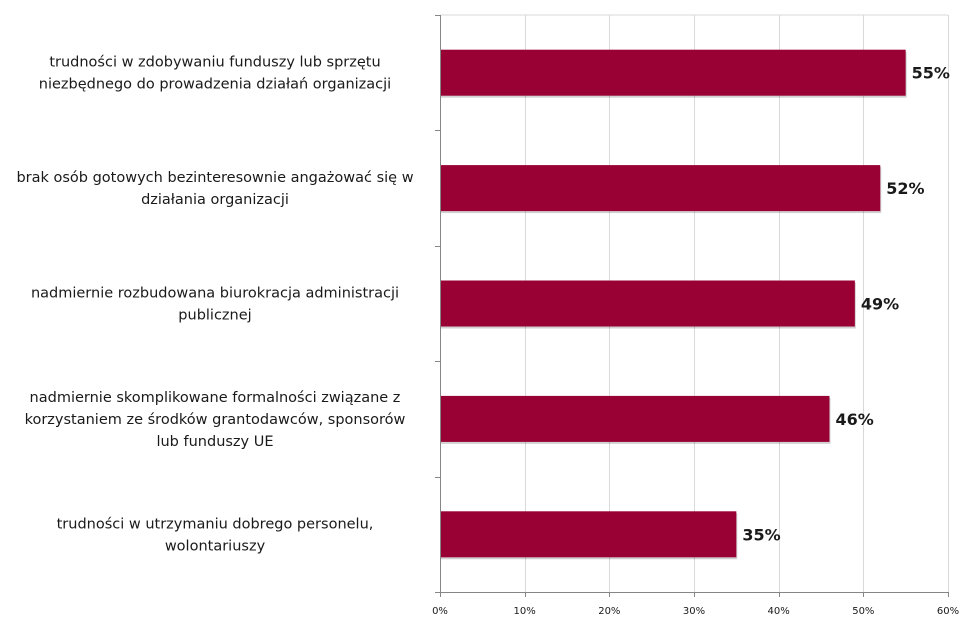 The image size is (979, 640). What do you see at coordinates (854, 419) in the screenshot?
I see `value-label: 46%` at bounding box center [854, 419].